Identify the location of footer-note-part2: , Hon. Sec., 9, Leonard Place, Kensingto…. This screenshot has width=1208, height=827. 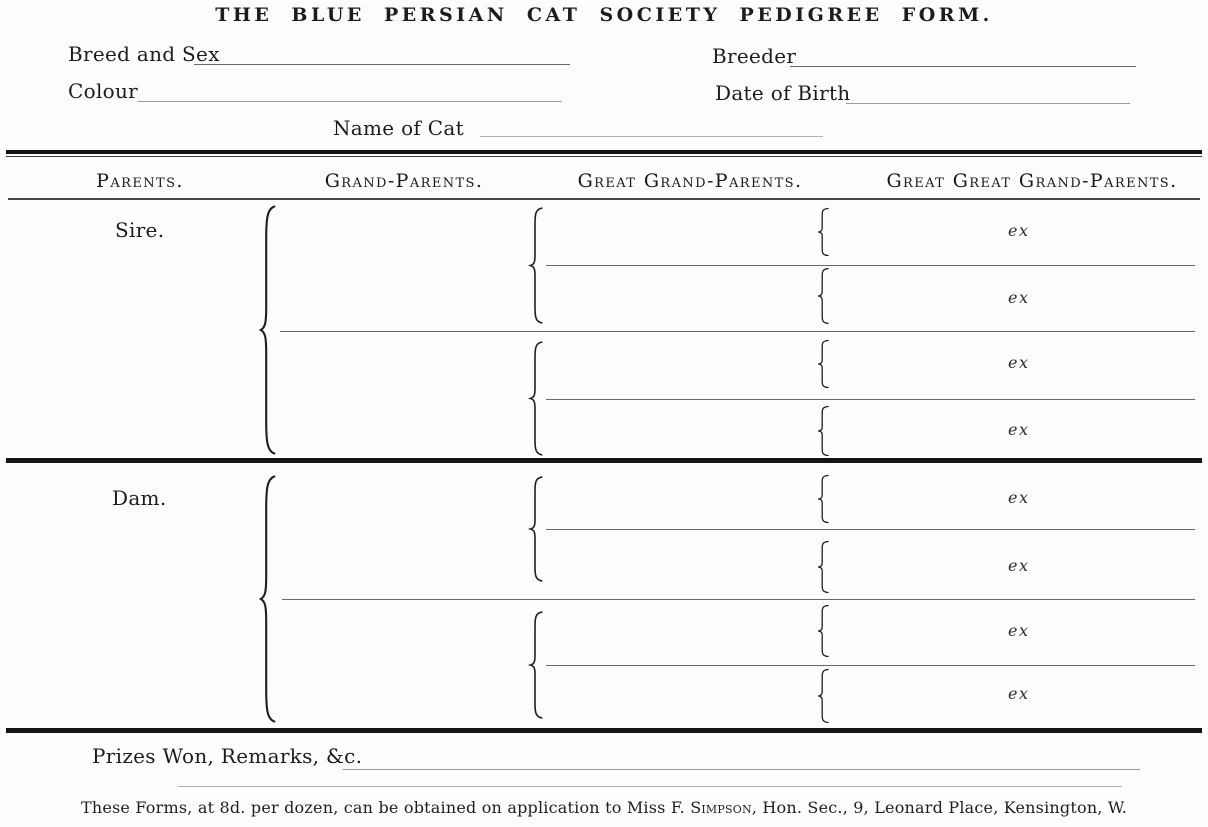
(939, 807).